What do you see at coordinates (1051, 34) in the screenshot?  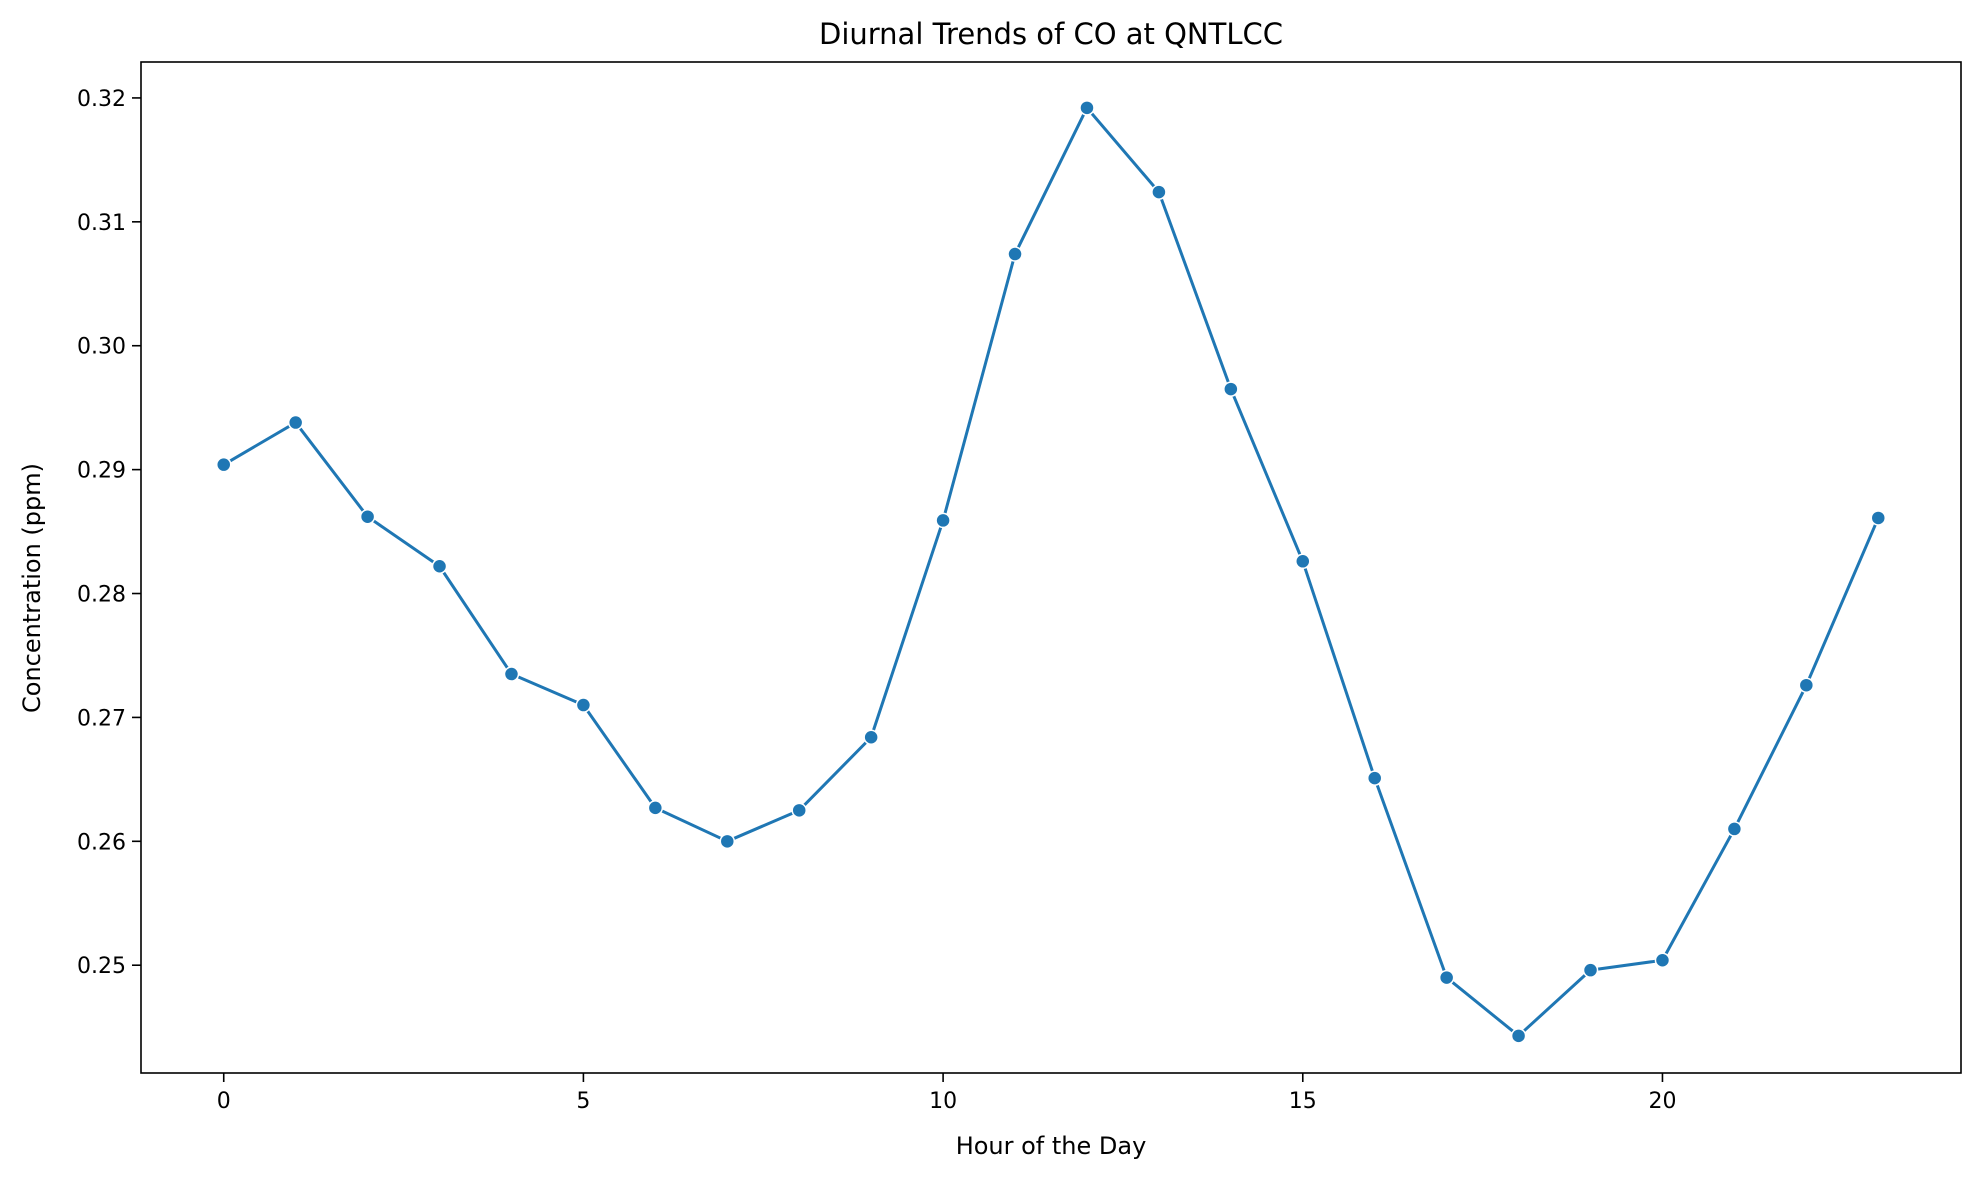 I see `chart-title: Diurnal Trends of CO at QNTLCC` at bounding box center [1051, 34].